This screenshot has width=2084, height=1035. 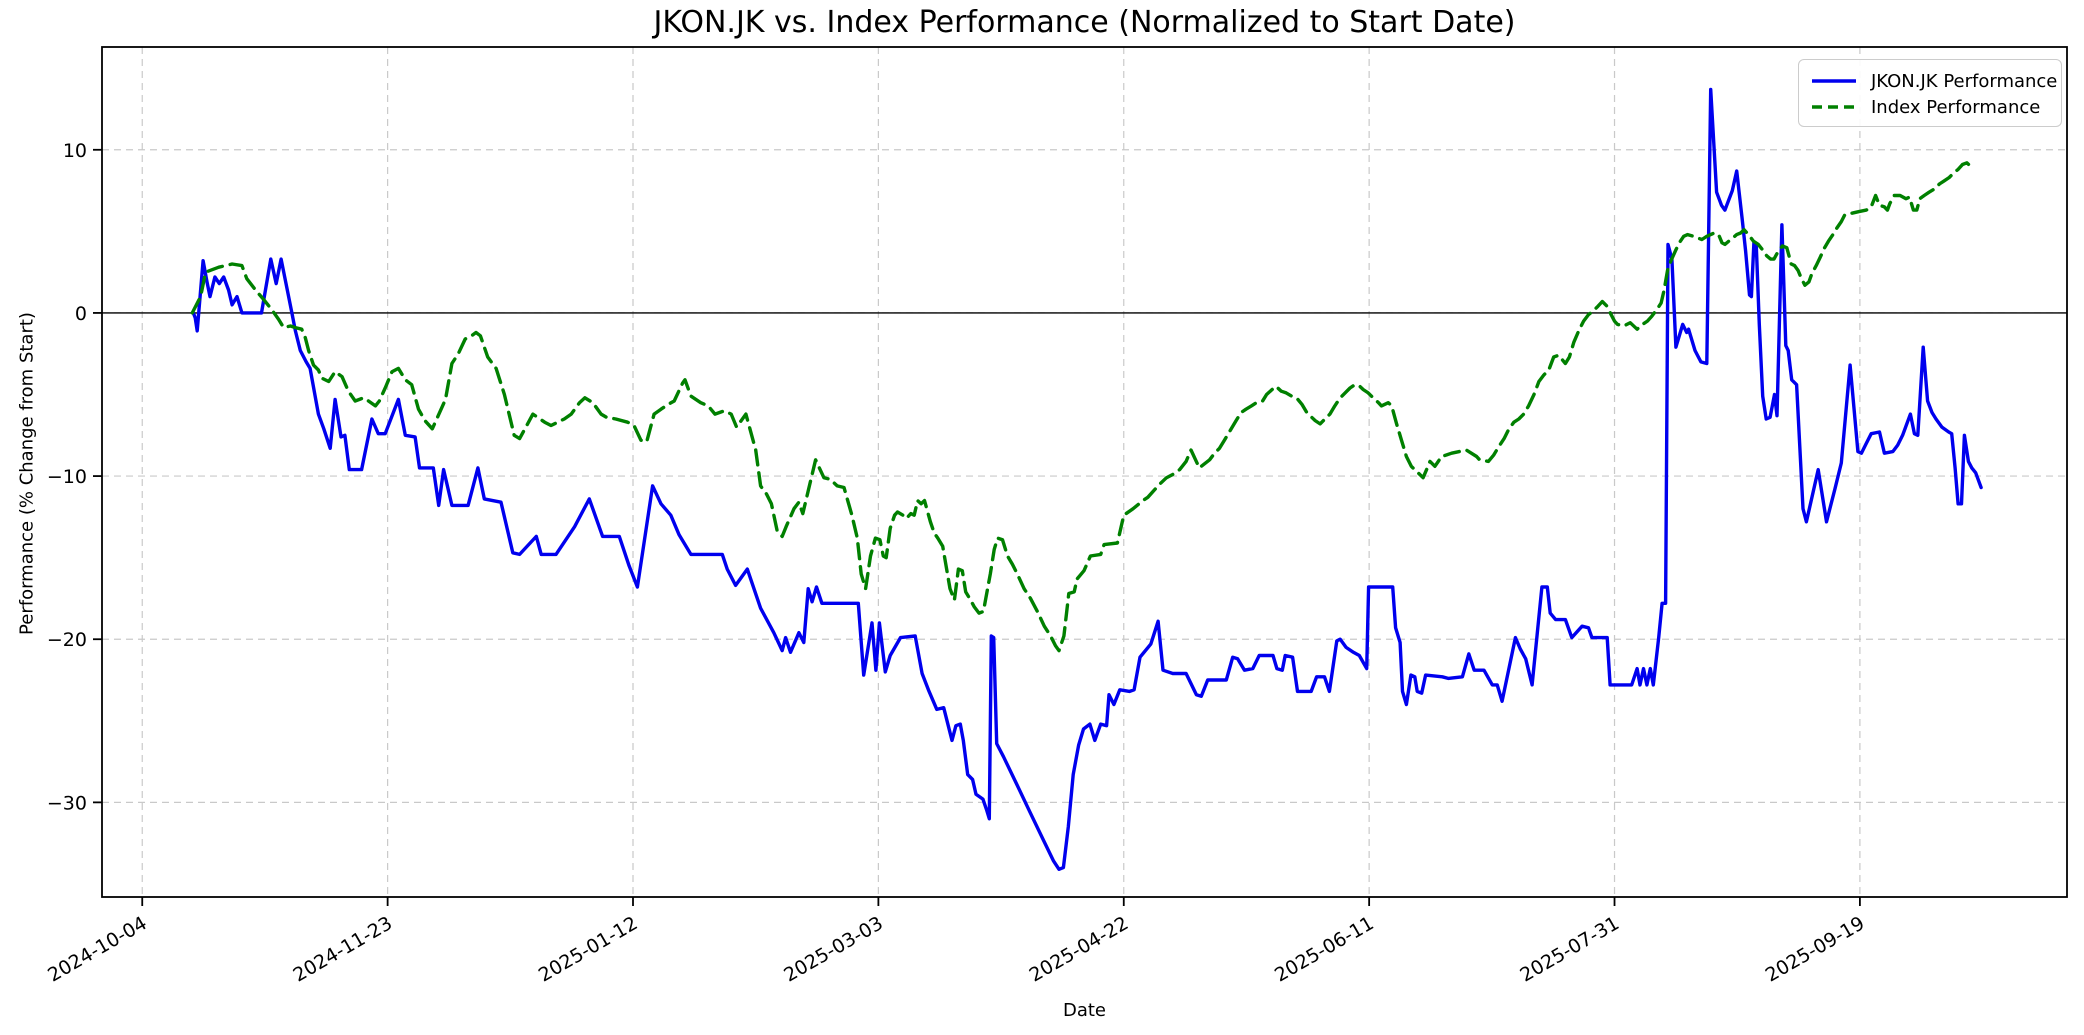 What do you see at coordinates (833, 949) in the screenshot?
I see `x-tick-label: 2025-03-03` at bounding box center [833, 949].